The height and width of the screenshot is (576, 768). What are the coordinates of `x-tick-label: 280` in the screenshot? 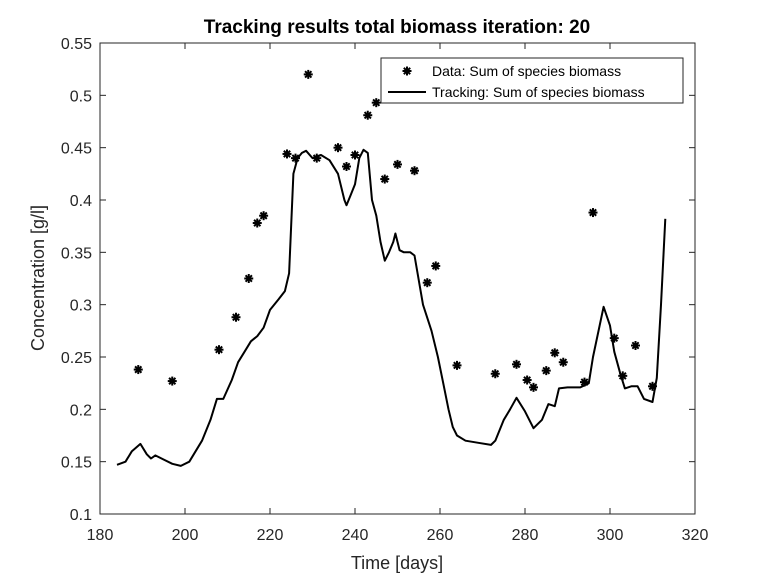 It's located at (525, 535).